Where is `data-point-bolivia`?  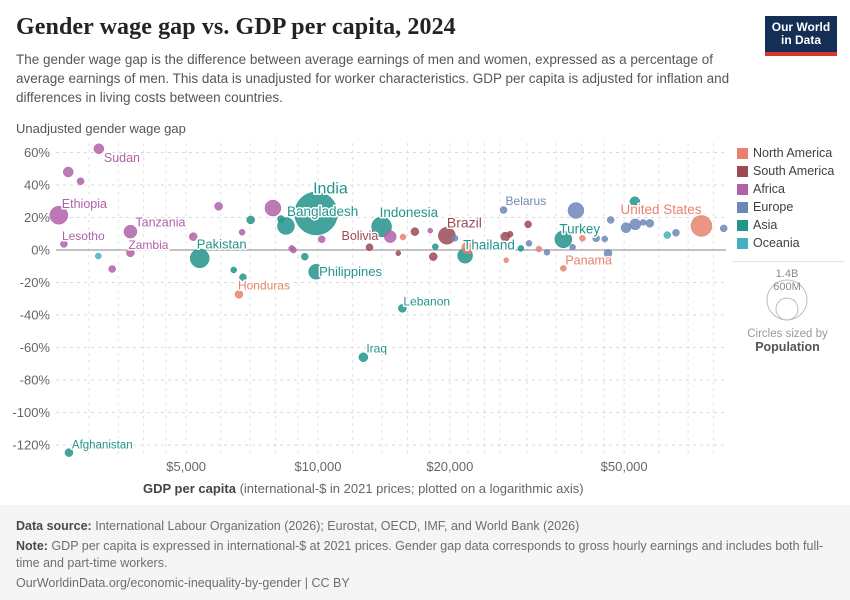 data-point-bolivia is located at coordinates (369, 247).